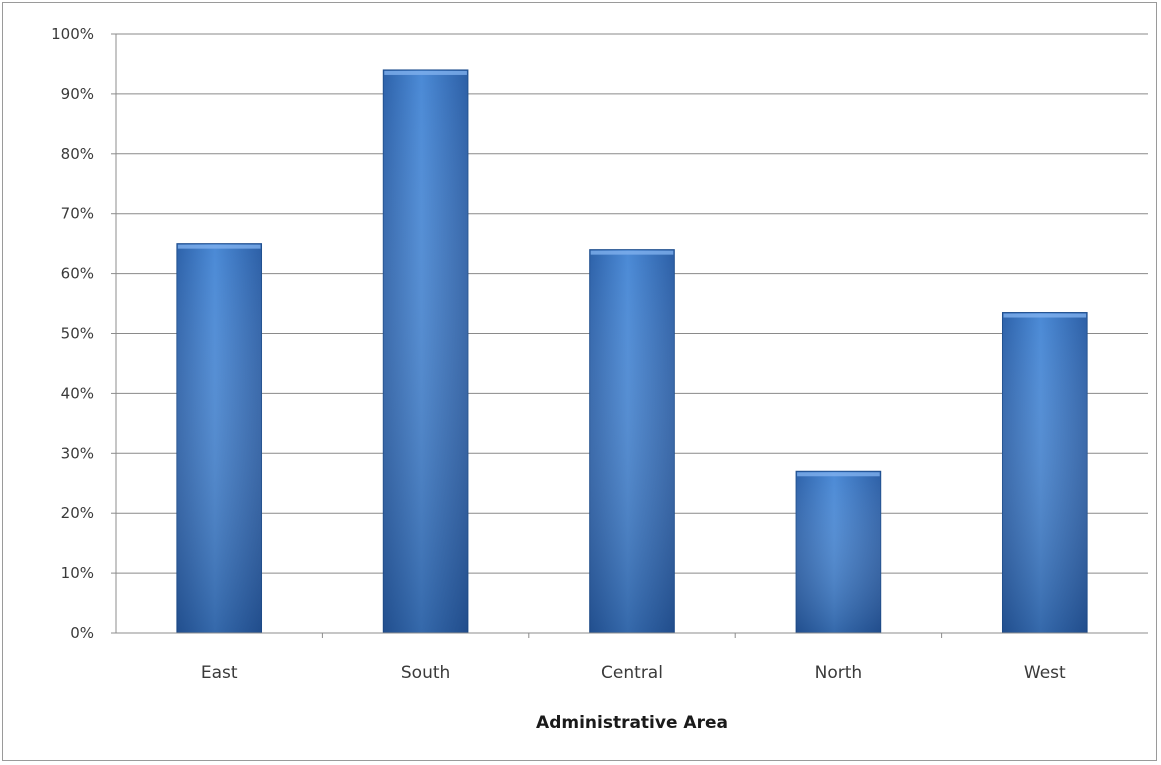 The width and height of the screenshot is (1161, 765). Describe the element at coordinates (1045, 673) in the screenshot. I see `x-tick-label-west: West` at that location.